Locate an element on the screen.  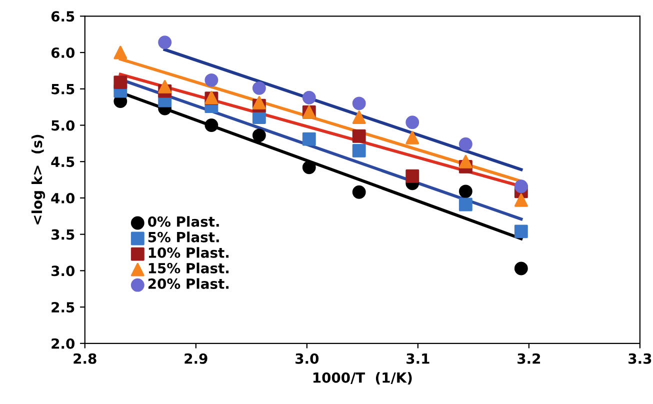
x-tick-label: 3.3 is located at coordinates (640, 358).